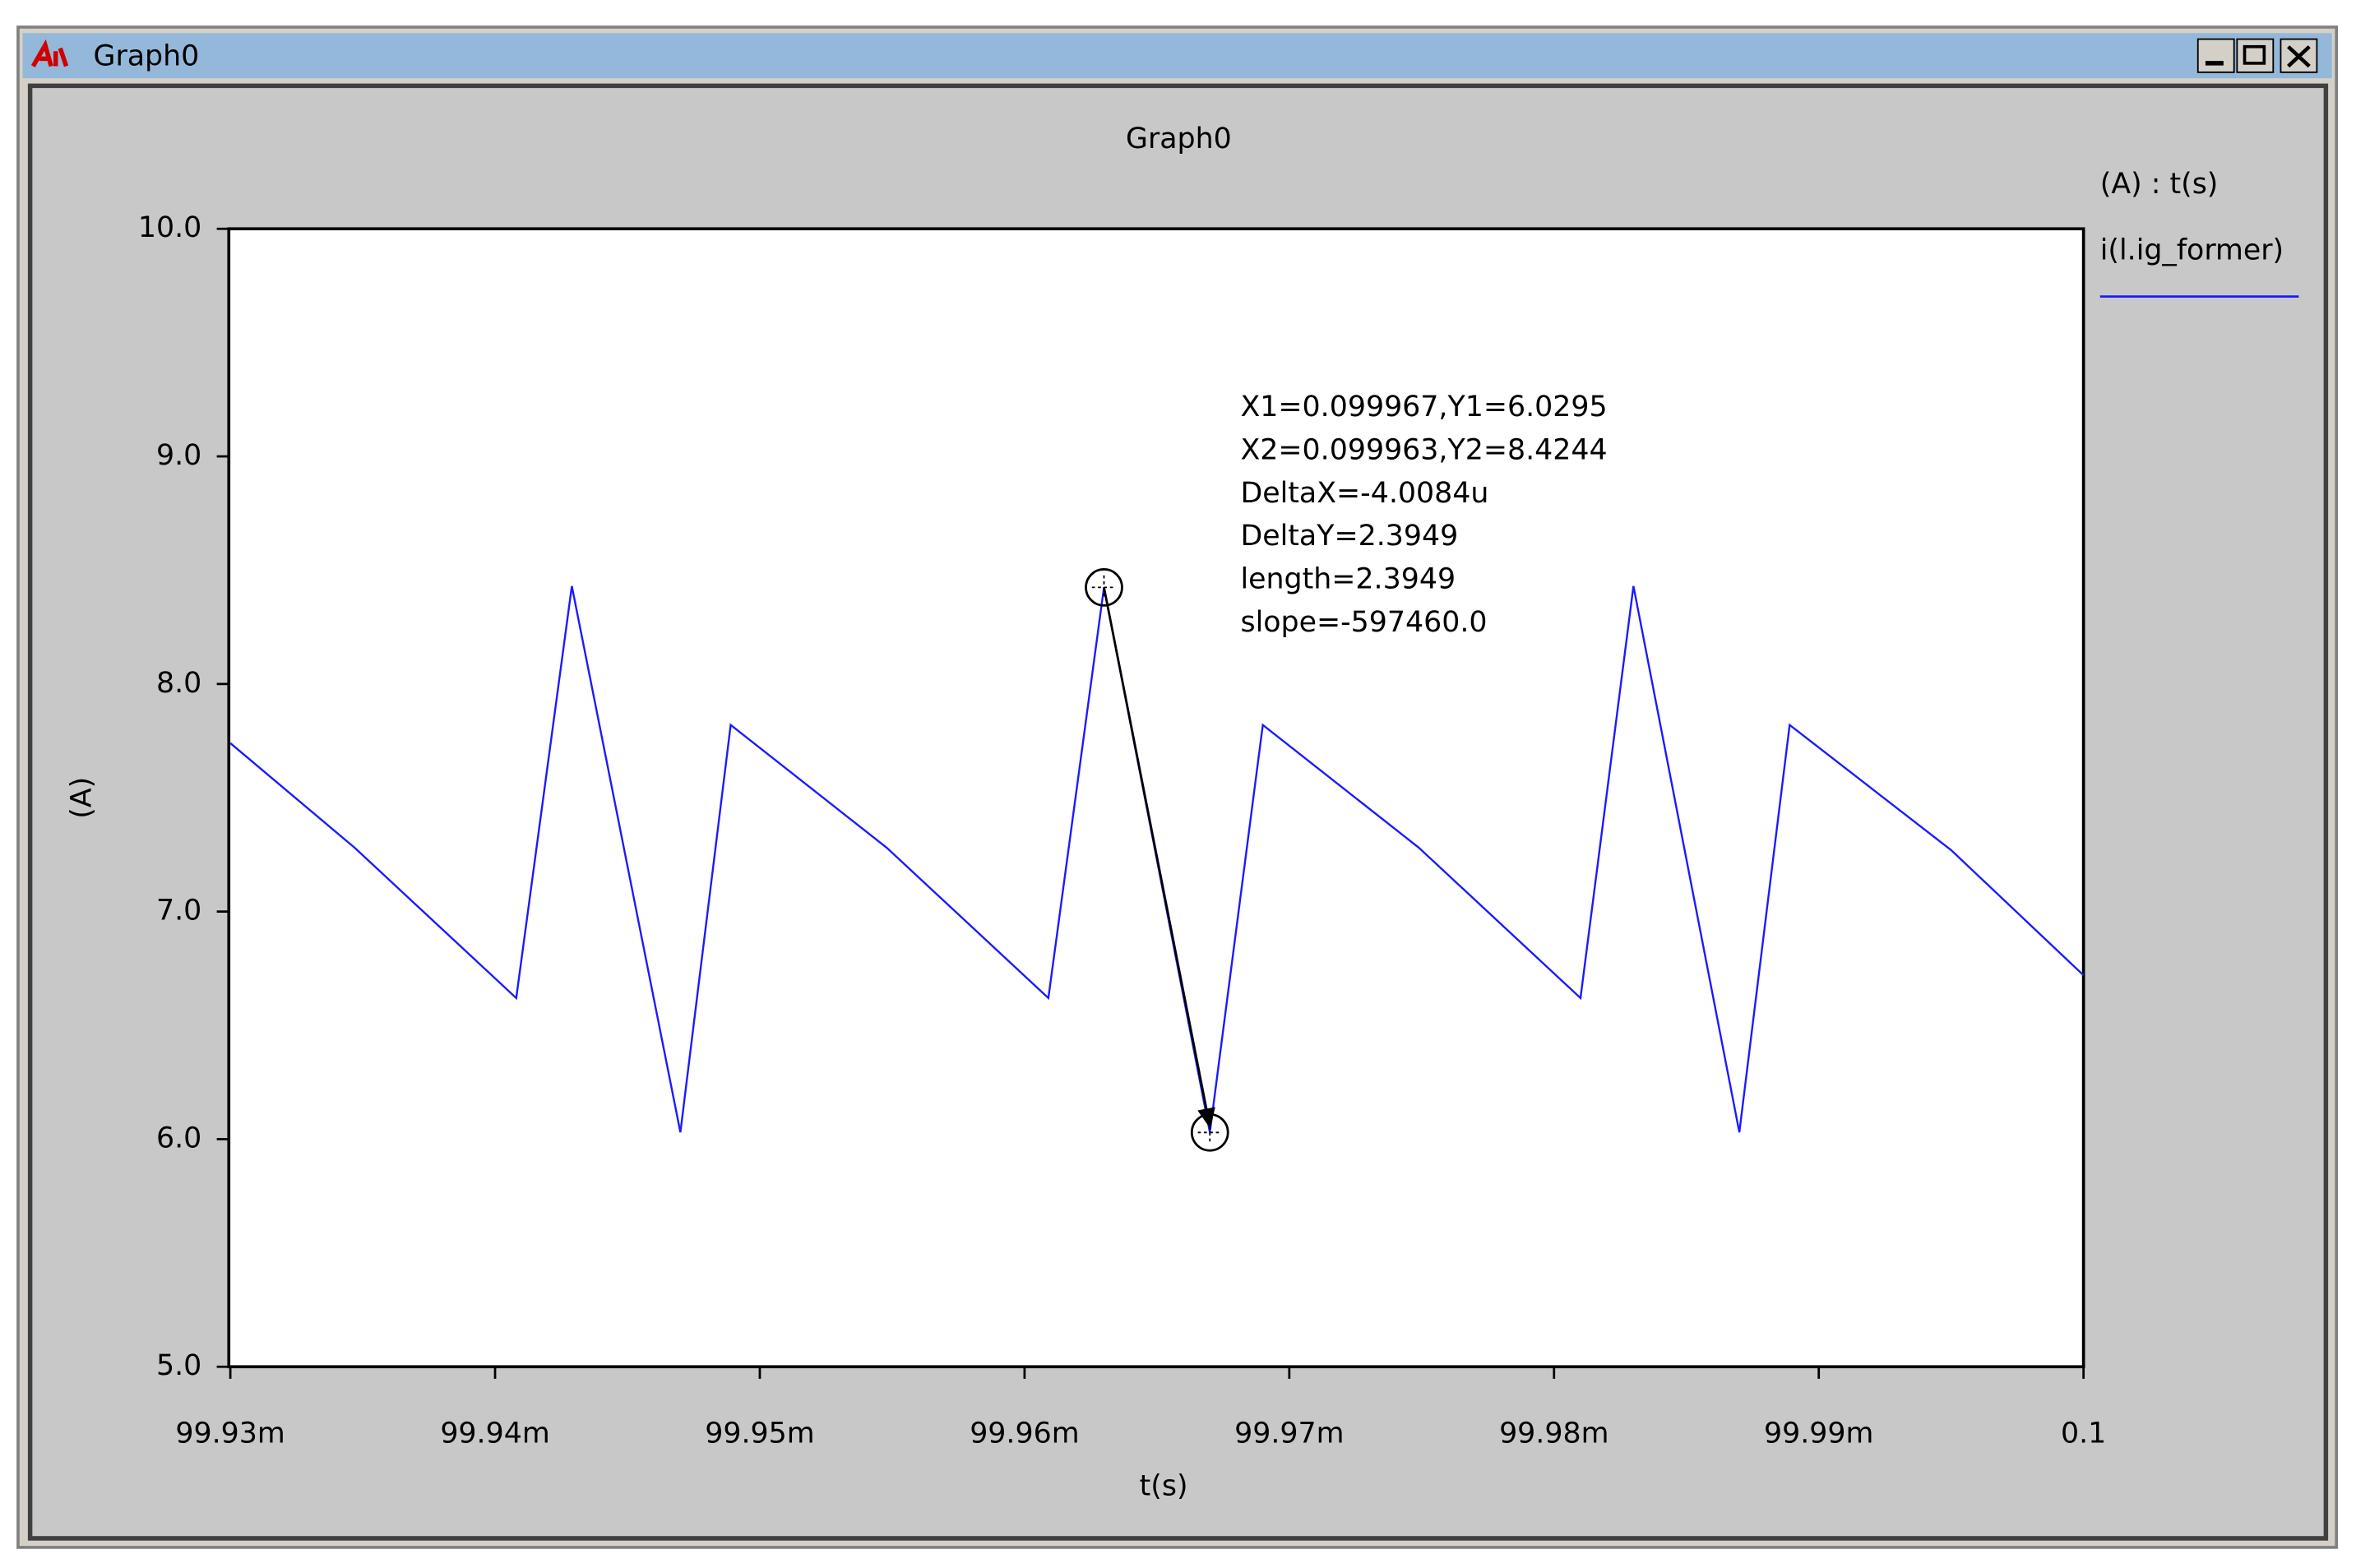 This screenshot has width=2356, height=1568. Describe the element at coordinates (169, 227) in the screenshot. I see `y-tick-label: 10.0` at that location.